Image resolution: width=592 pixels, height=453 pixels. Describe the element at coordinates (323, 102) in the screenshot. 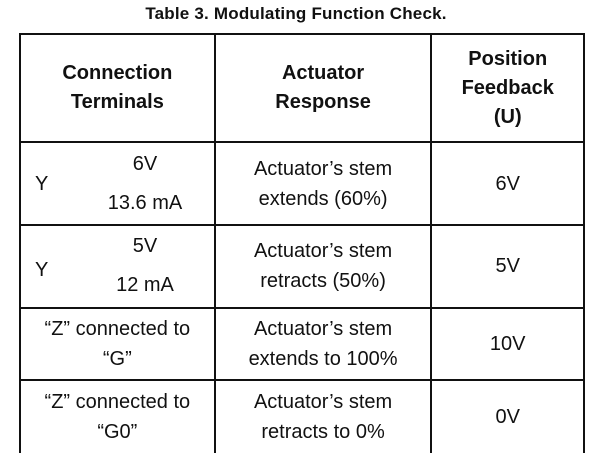

I see `header-line: Response` at that location.